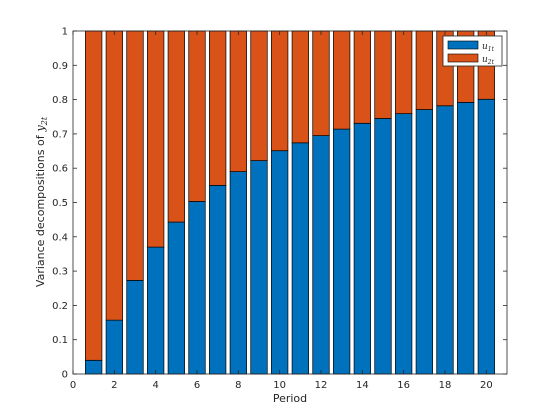 The image size is (560, 420). What do you see at coordinates (155, 385) in the screenshot?
I see `x-tick-label: 4` at bounding box center [155, 385].